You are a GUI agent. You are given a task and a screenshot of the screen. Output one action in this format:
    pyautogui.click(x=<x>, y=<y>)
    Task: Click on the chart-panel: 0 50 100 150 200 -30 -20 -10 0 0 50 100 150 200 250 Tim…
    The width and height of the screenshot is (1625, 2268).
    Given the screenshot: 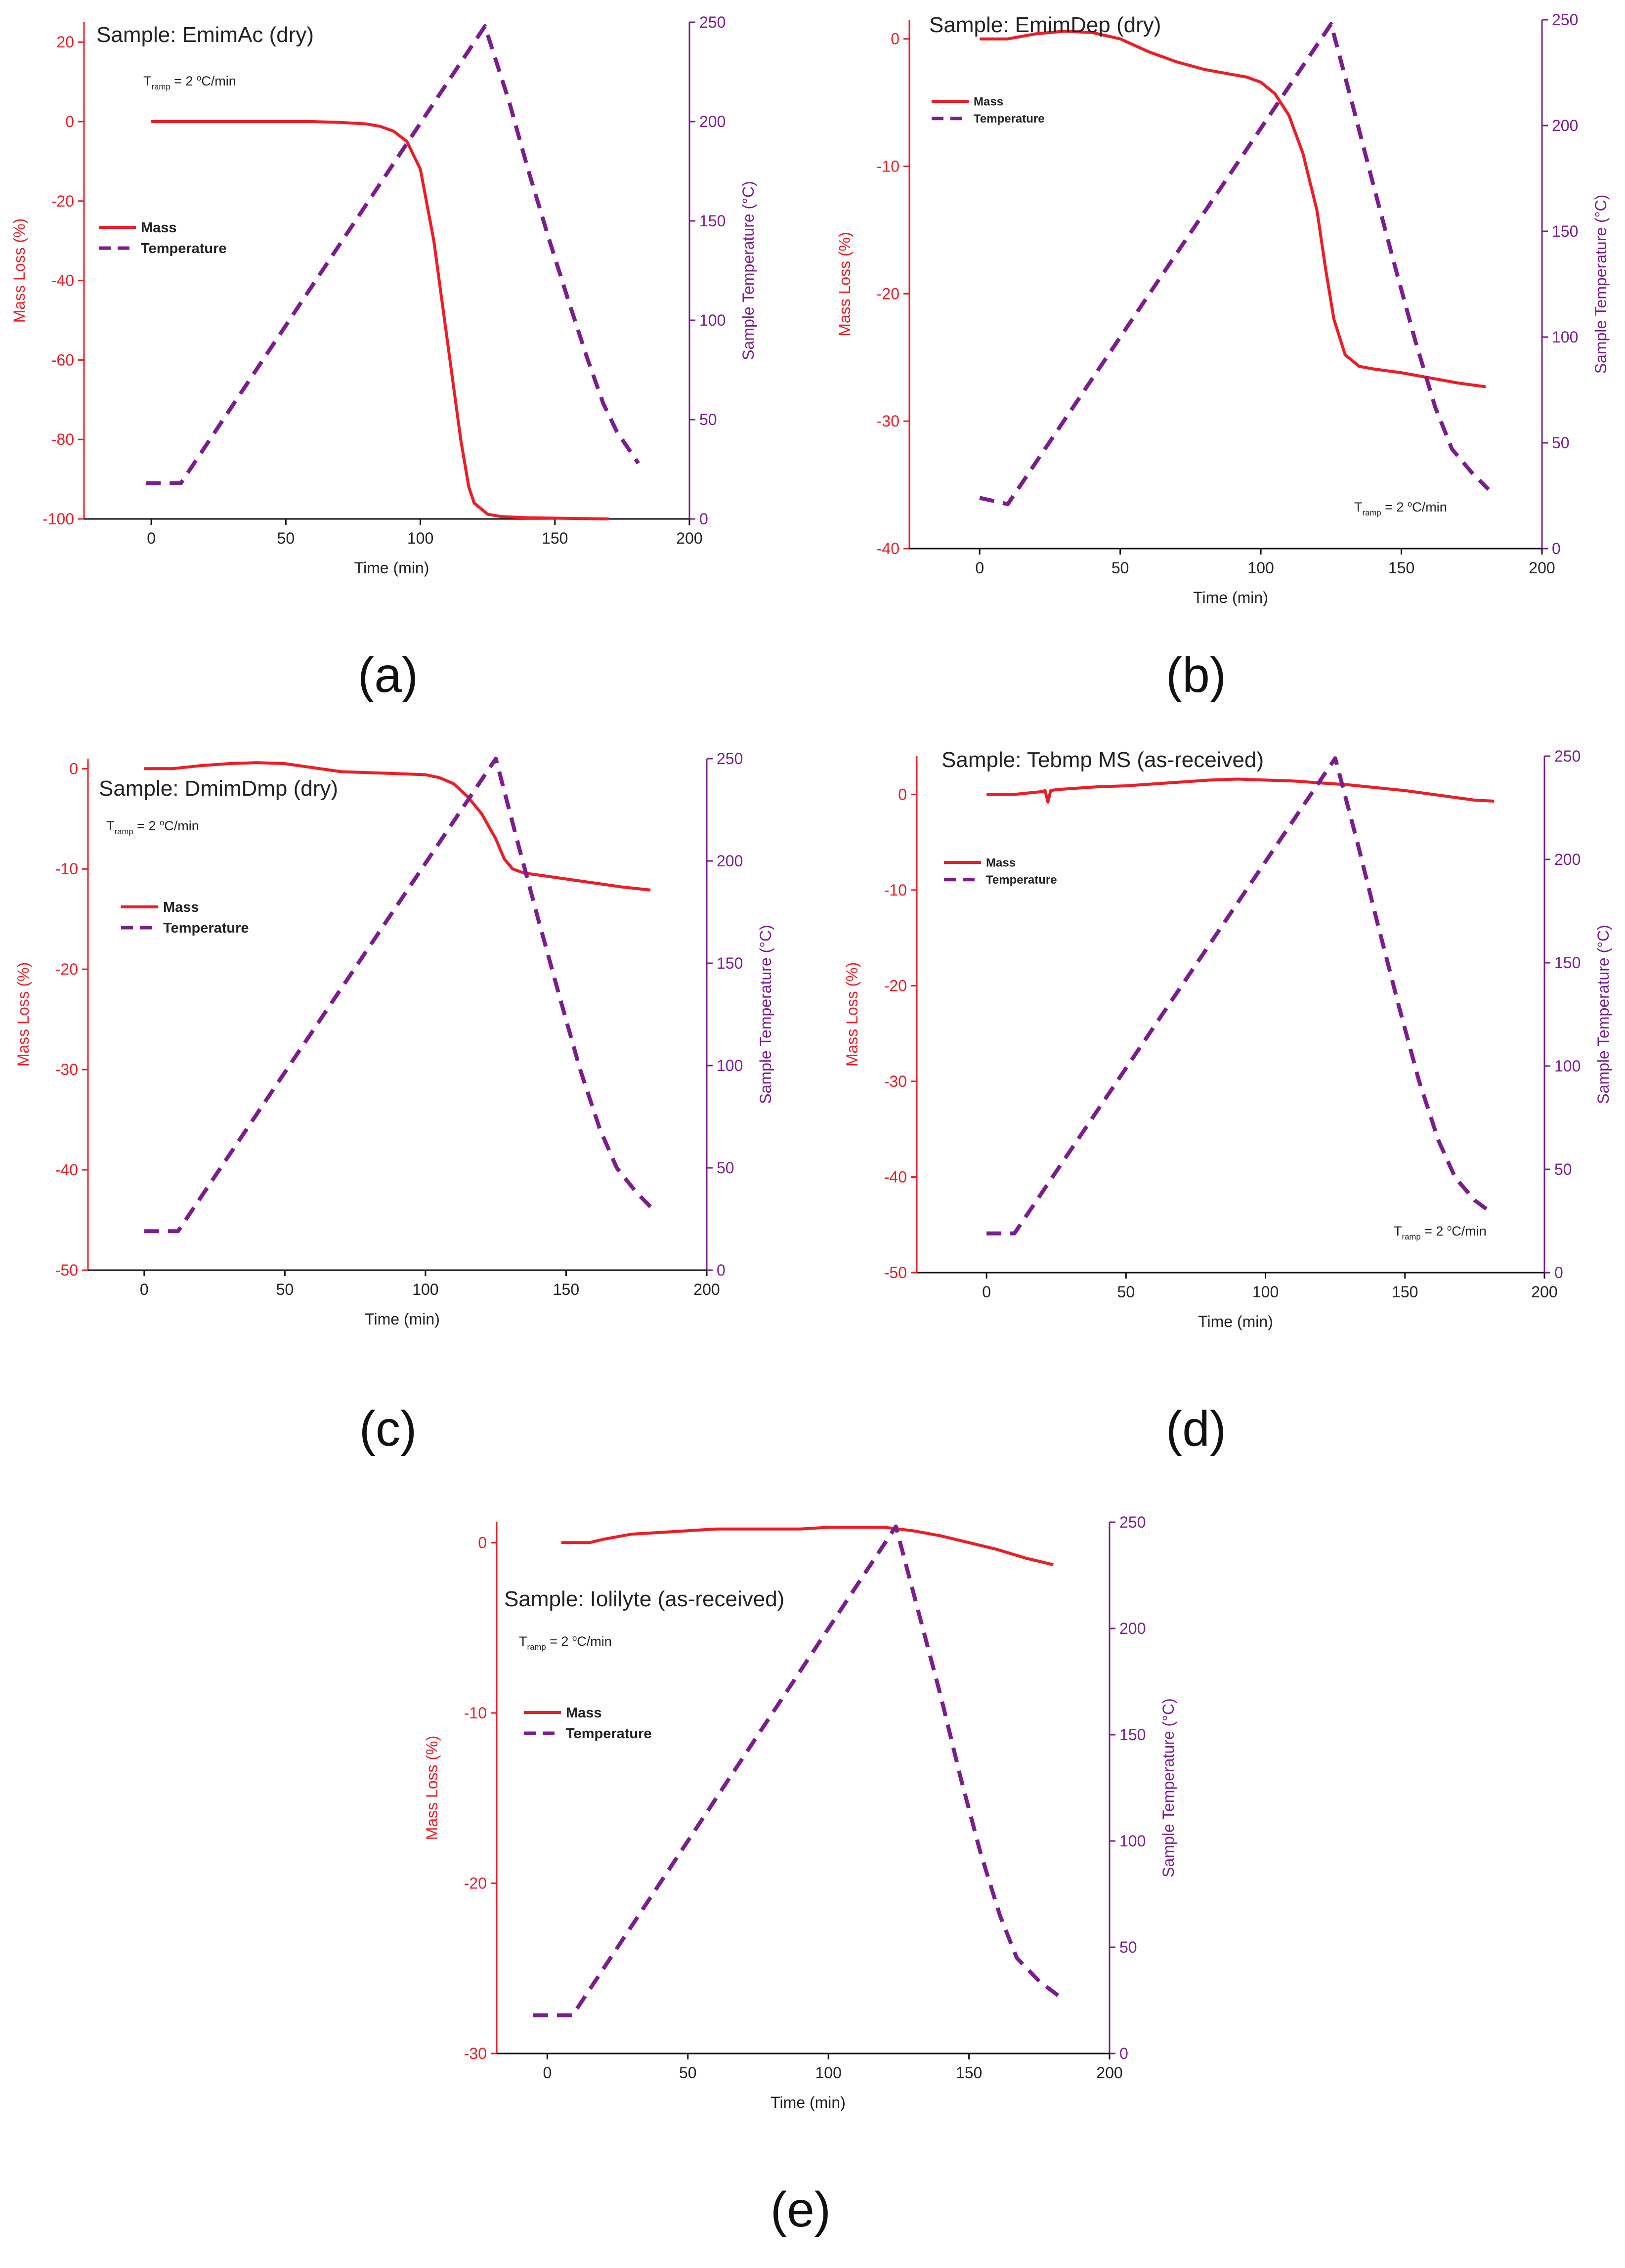 What is the action you would take?
    pyautogui.click(x=800, y=1875)
    